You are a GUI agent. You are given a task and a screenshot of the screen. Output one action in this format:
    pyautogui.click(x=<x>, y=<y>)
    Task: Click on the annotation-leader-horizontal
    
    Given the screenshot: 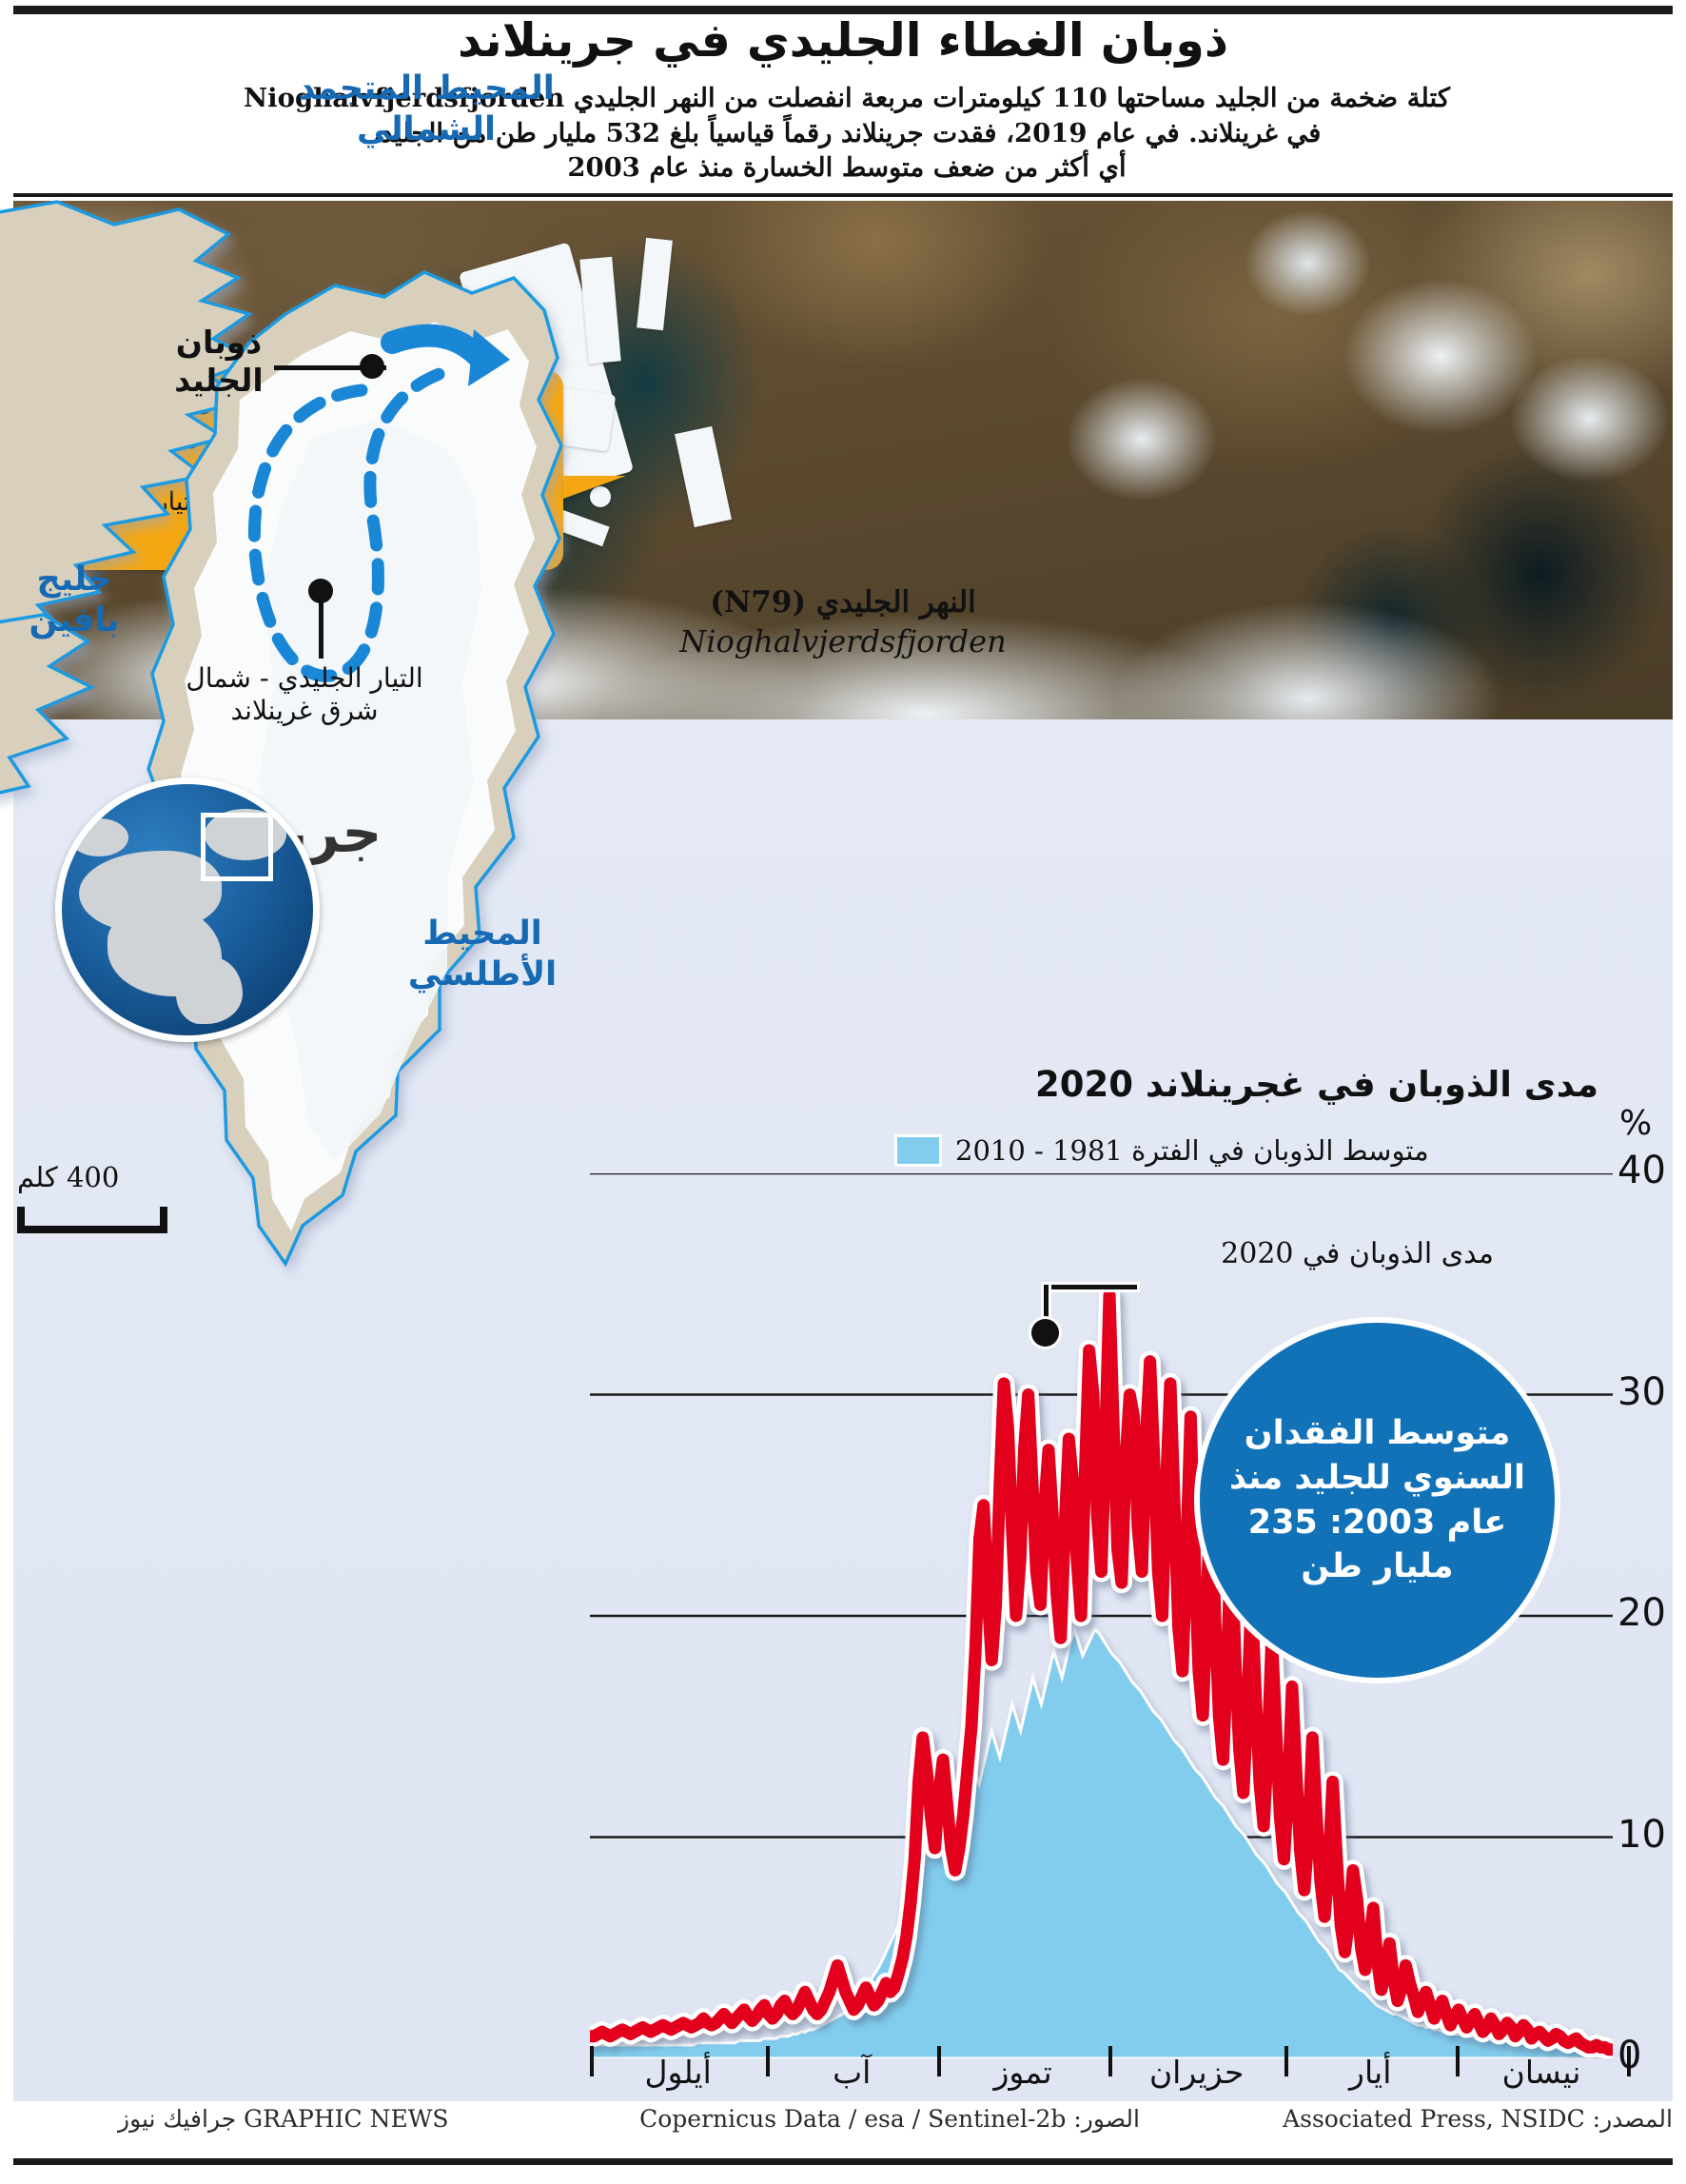 What is the action you would take?
    pyautogui.click(x=1090, y=1287)
    